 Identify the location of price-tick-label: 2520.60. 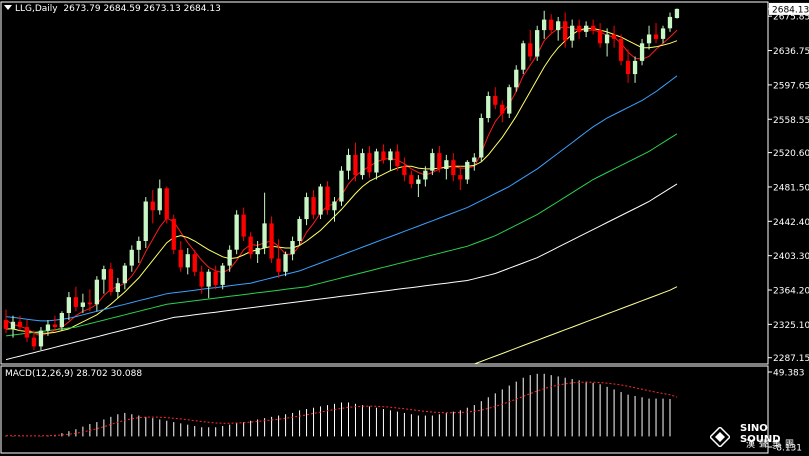
(791, 154).